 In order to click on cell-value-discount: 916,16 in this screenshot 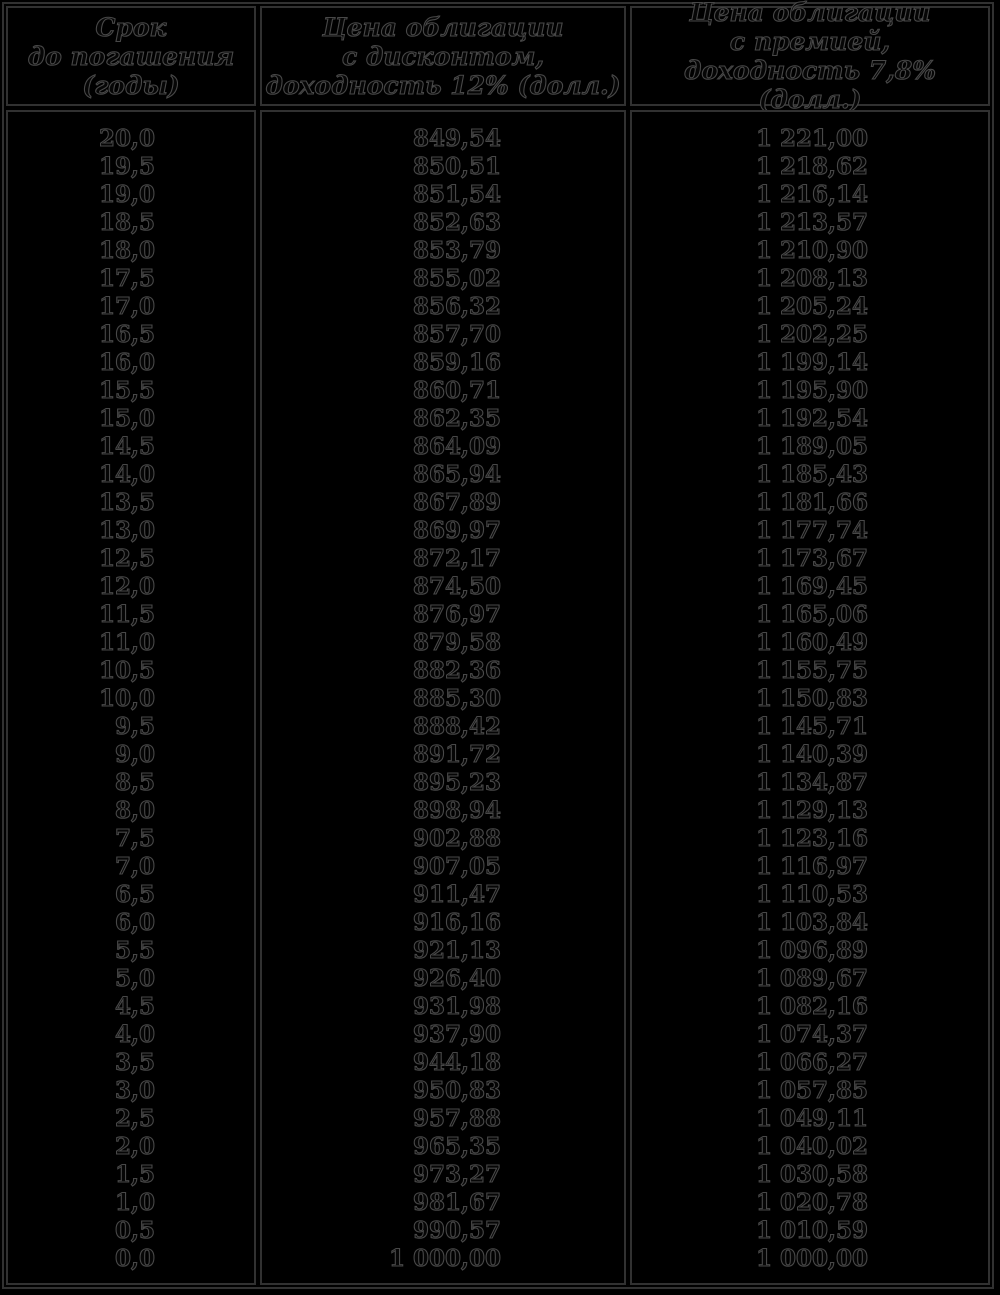, I will do `click(456, 922)`.